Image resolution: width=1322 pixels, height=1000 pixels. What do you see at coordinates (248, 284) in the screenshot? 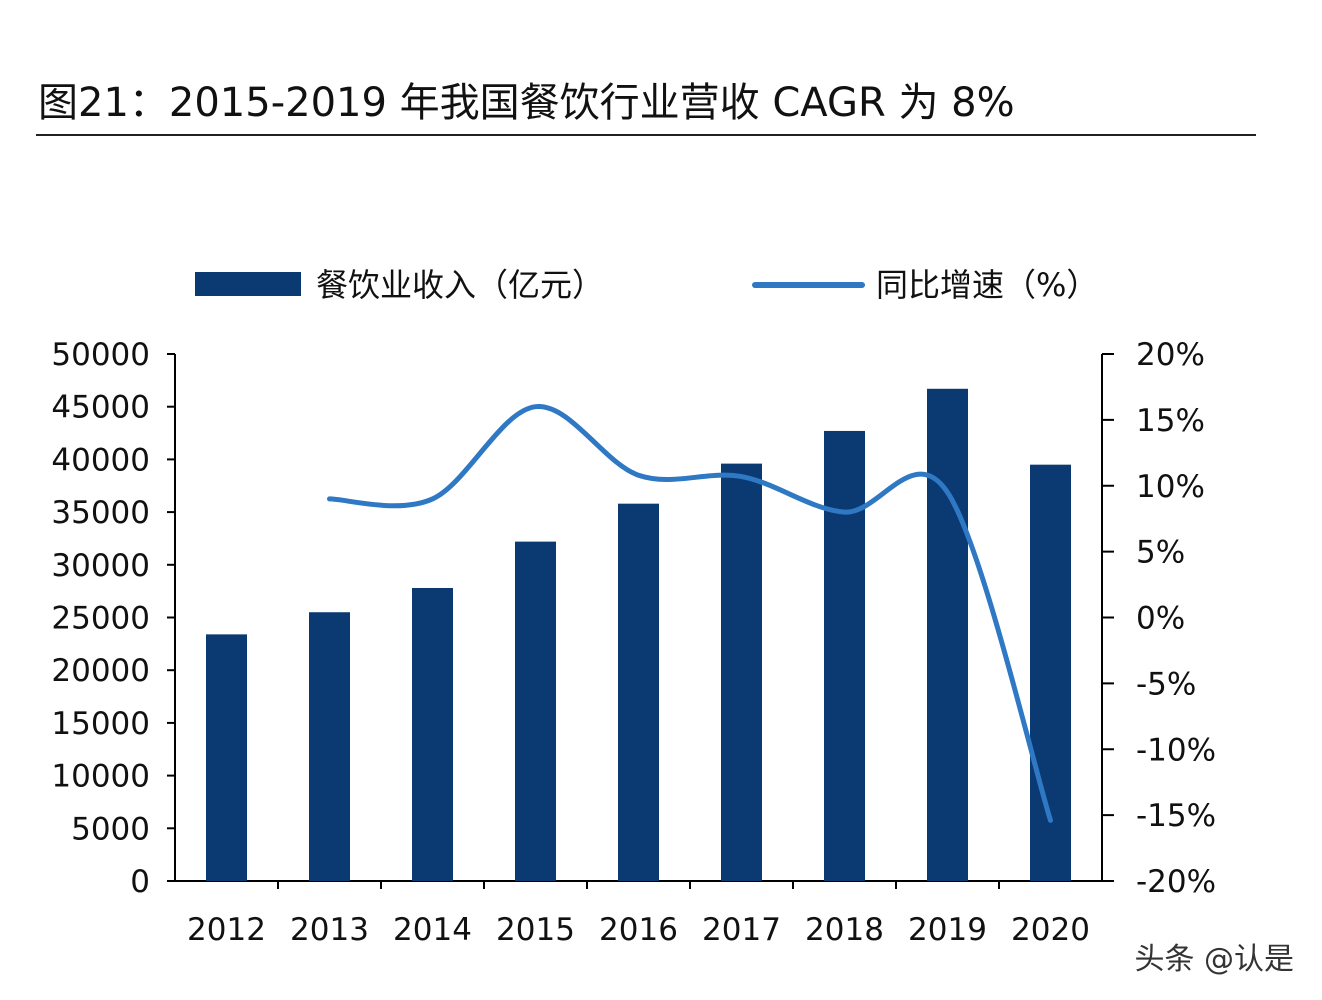
I see `legend-bar-swatch` at bounding box center [248, 284].